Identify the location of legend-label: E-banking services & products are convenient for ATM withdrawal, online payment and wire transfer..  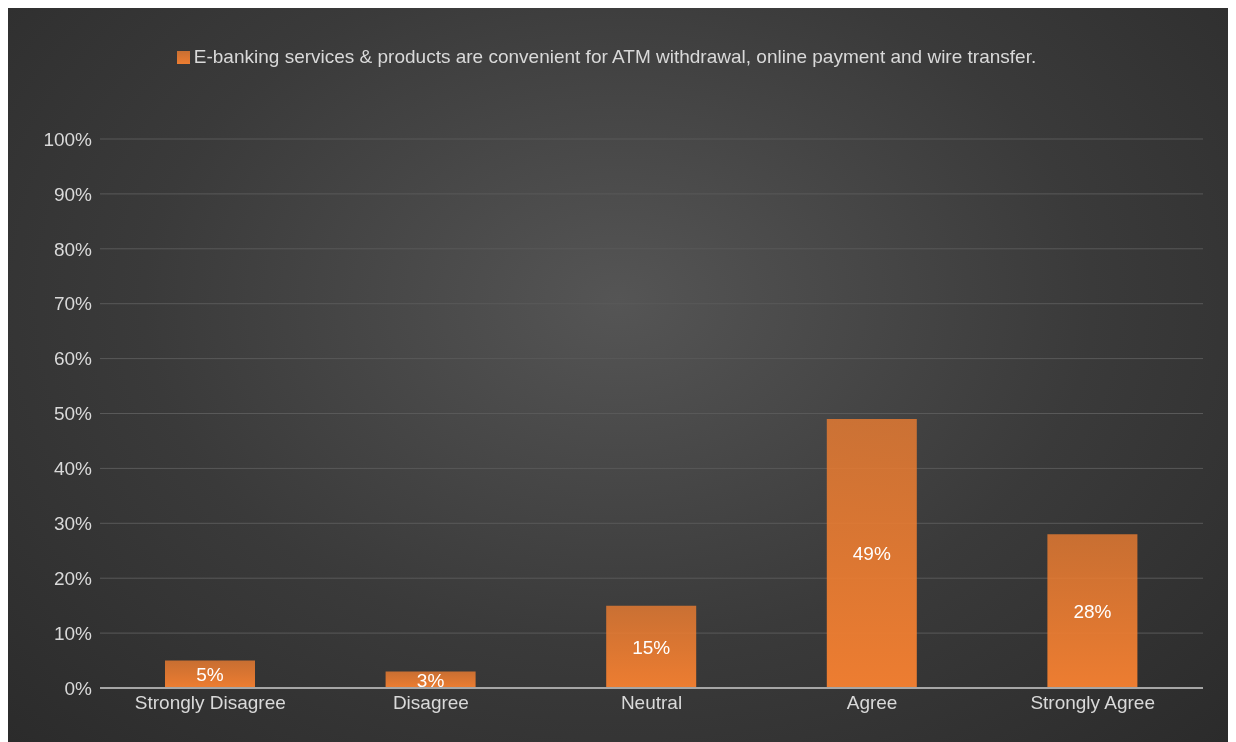
(615, 56).